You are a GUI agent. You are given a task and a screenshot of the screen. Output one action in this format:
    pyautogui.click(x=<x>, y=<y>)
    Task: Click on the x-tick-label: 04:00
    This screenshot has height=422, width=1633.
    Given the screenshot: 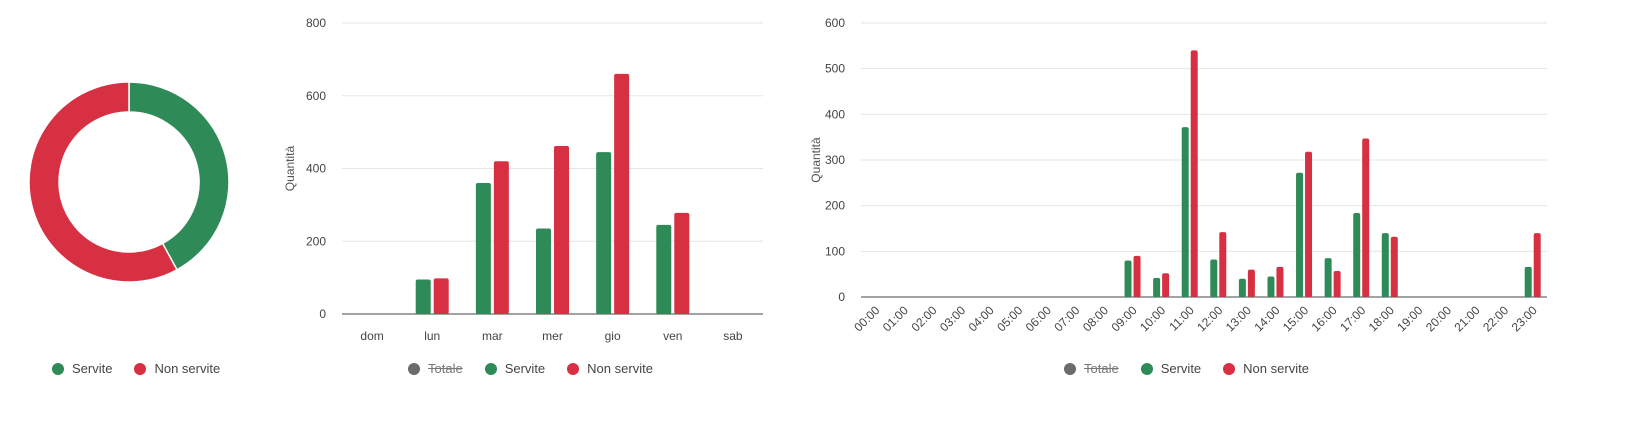 What is the action you would take?
    pyautogui.click(x=981, y=318)
    